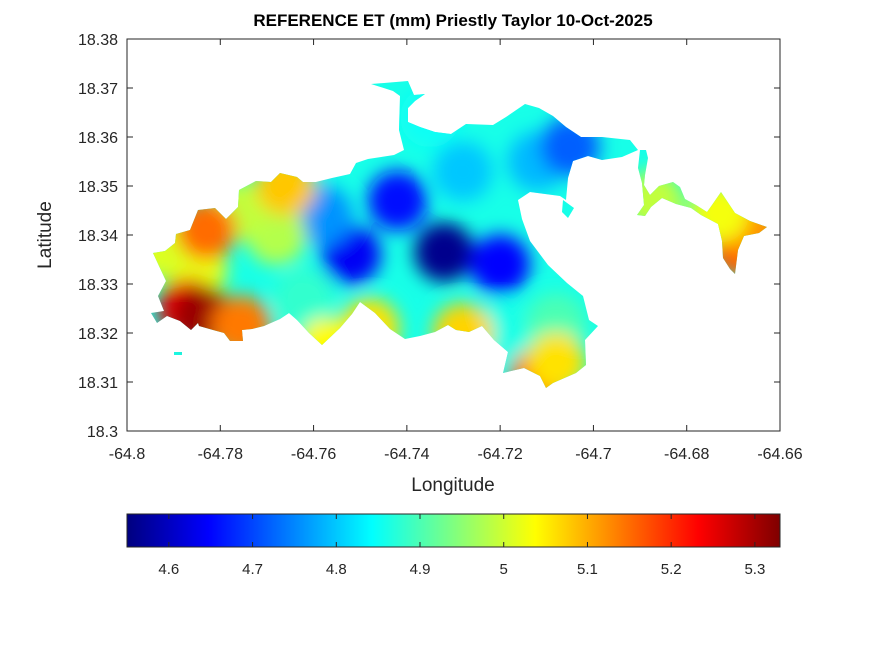  I want to click on x-tick-label: -64.76, so click(313, 454).